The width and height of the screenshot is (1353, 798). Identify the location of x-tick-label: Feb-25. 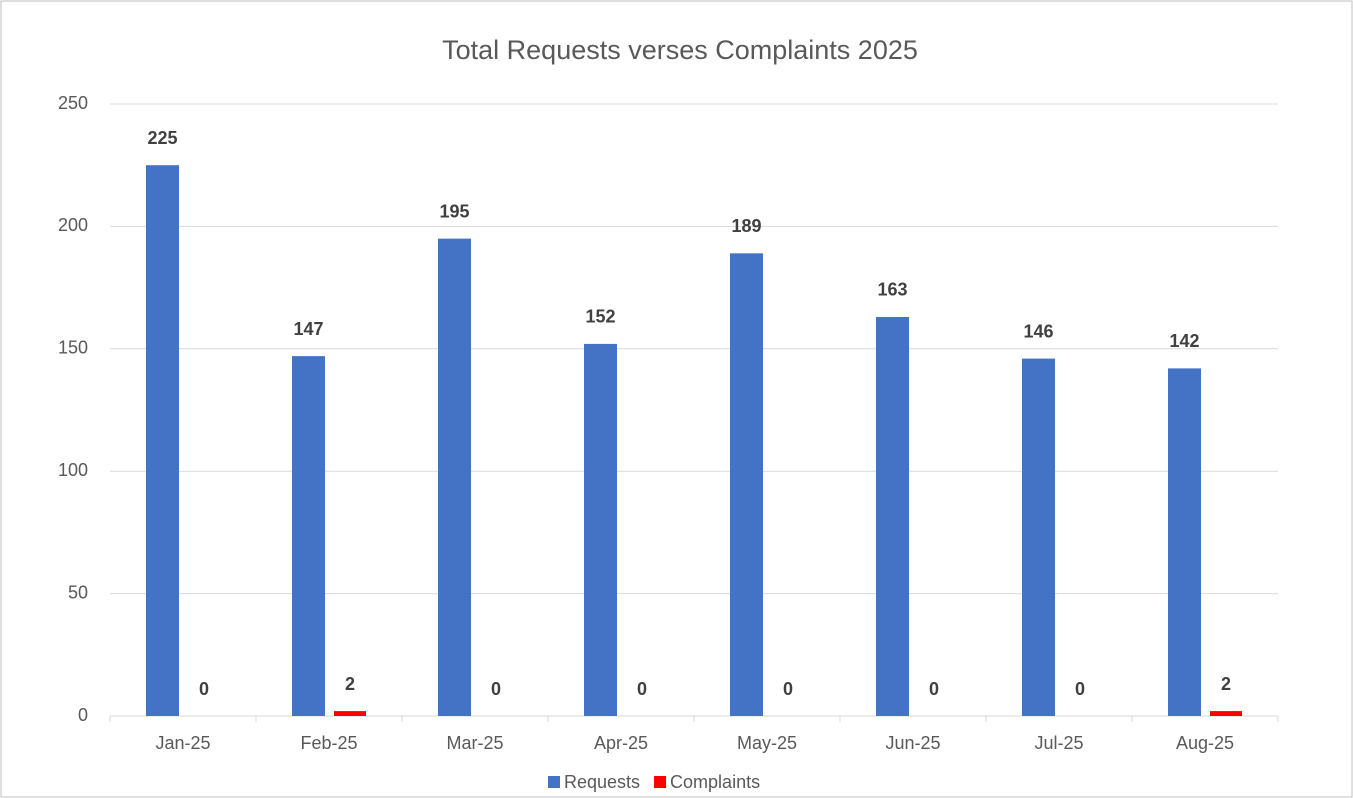
(328, 743).